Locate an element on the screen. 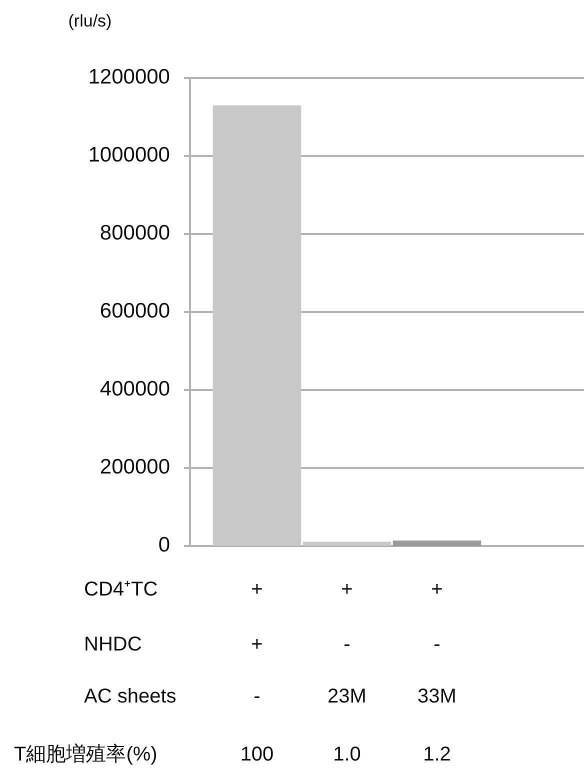 Image resolution: width=584 pixels, height=778 pixels. y-tick-label: 0 is located at coordinates (164, 545).